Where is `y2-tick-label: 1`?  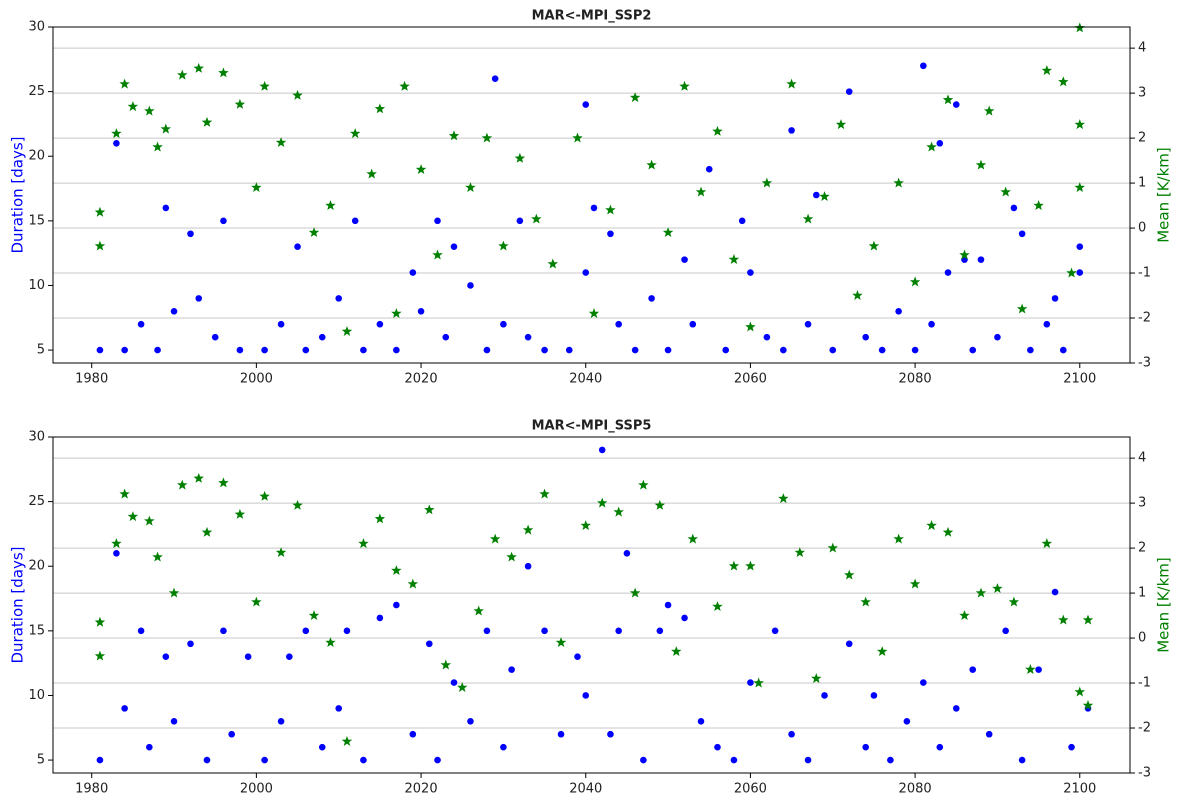 y2-tick-label: 1 is located at coordinates (1142, 593).